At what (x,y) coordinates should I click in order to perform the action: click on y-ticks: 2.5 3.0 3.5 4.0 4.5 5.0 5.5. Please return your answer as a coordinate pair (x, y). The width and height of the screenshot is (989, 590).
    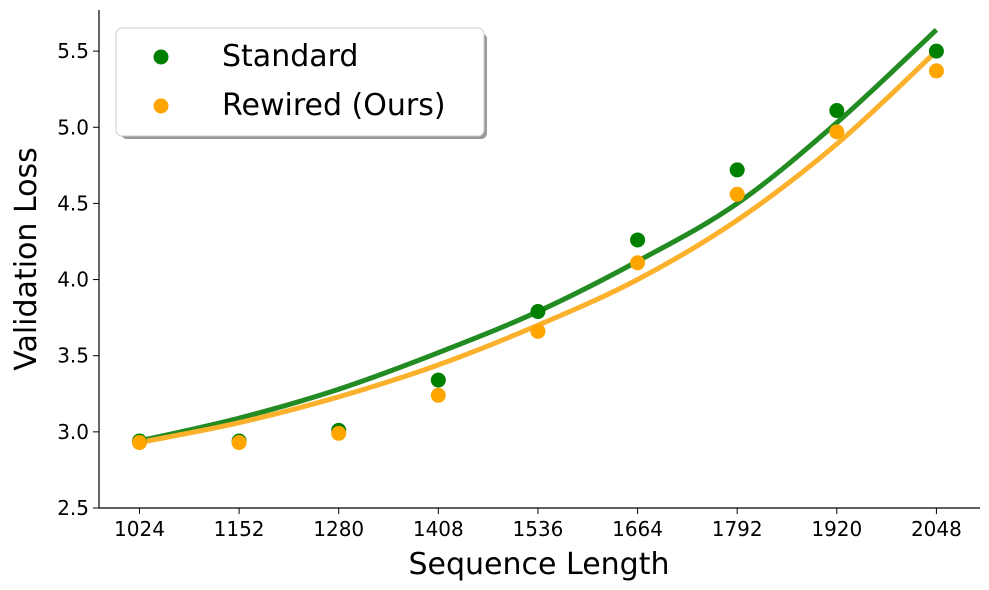
    Looking at the image, I should click on (78, 279).